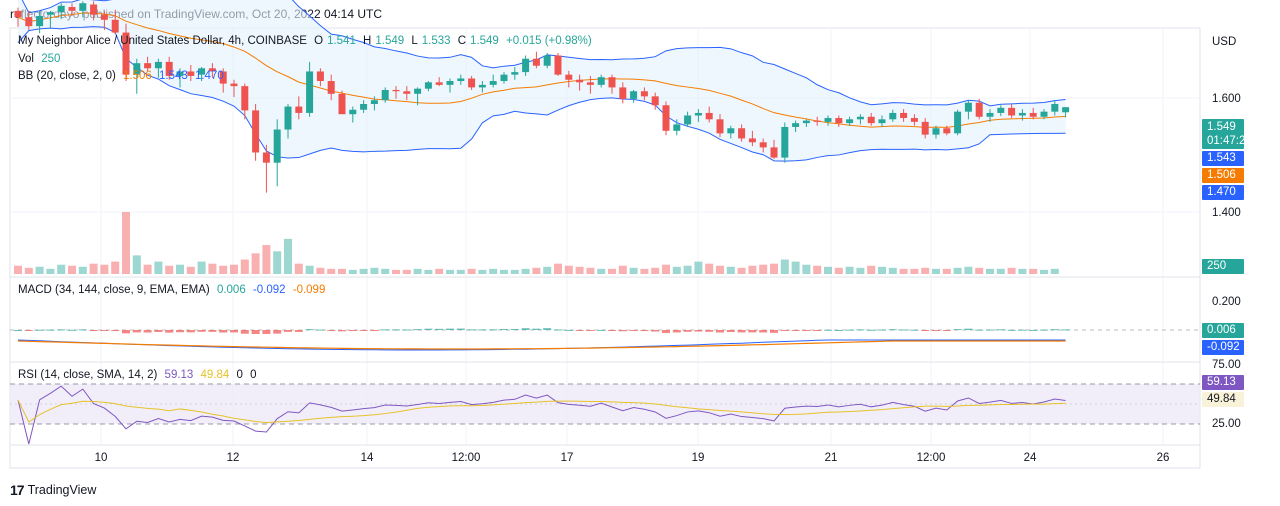 This screenshot has height=506, width=1280. What do you see at coordinates (1223, 330) in the screenshot?
I see `macd-hist-badge: 0.006` at bounding box center [1223, 330].